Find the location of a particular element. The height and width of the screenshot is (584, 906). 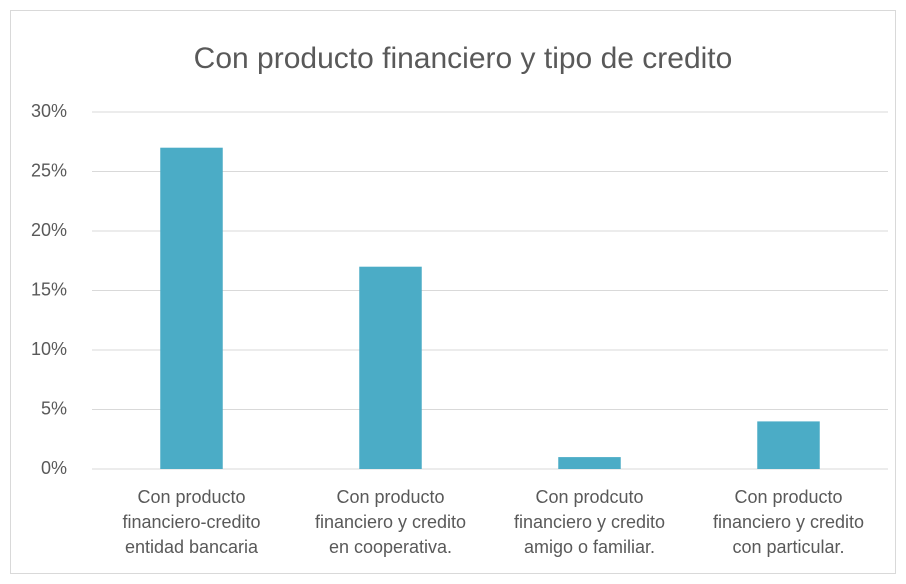

y-tick-label: 0% is located at coordinates (54, 468).